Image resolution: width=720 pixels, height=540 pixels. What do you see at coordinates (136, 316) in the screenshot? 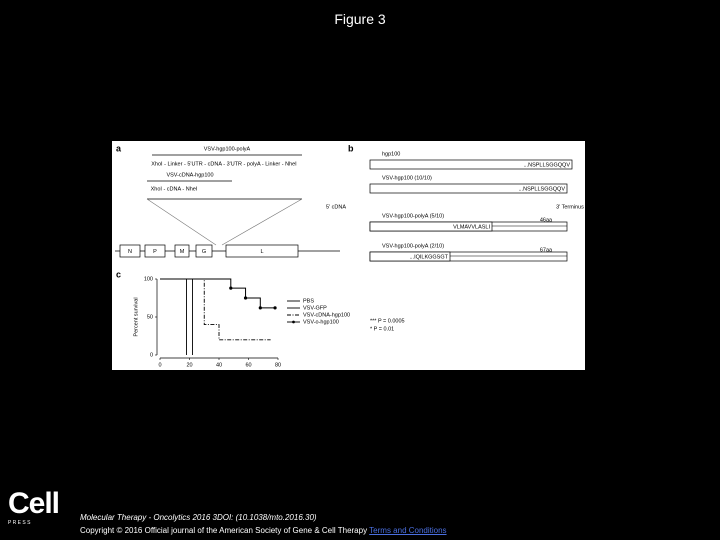
I see `y-axis-label: Percent survival` at bounding box center [136, 316].